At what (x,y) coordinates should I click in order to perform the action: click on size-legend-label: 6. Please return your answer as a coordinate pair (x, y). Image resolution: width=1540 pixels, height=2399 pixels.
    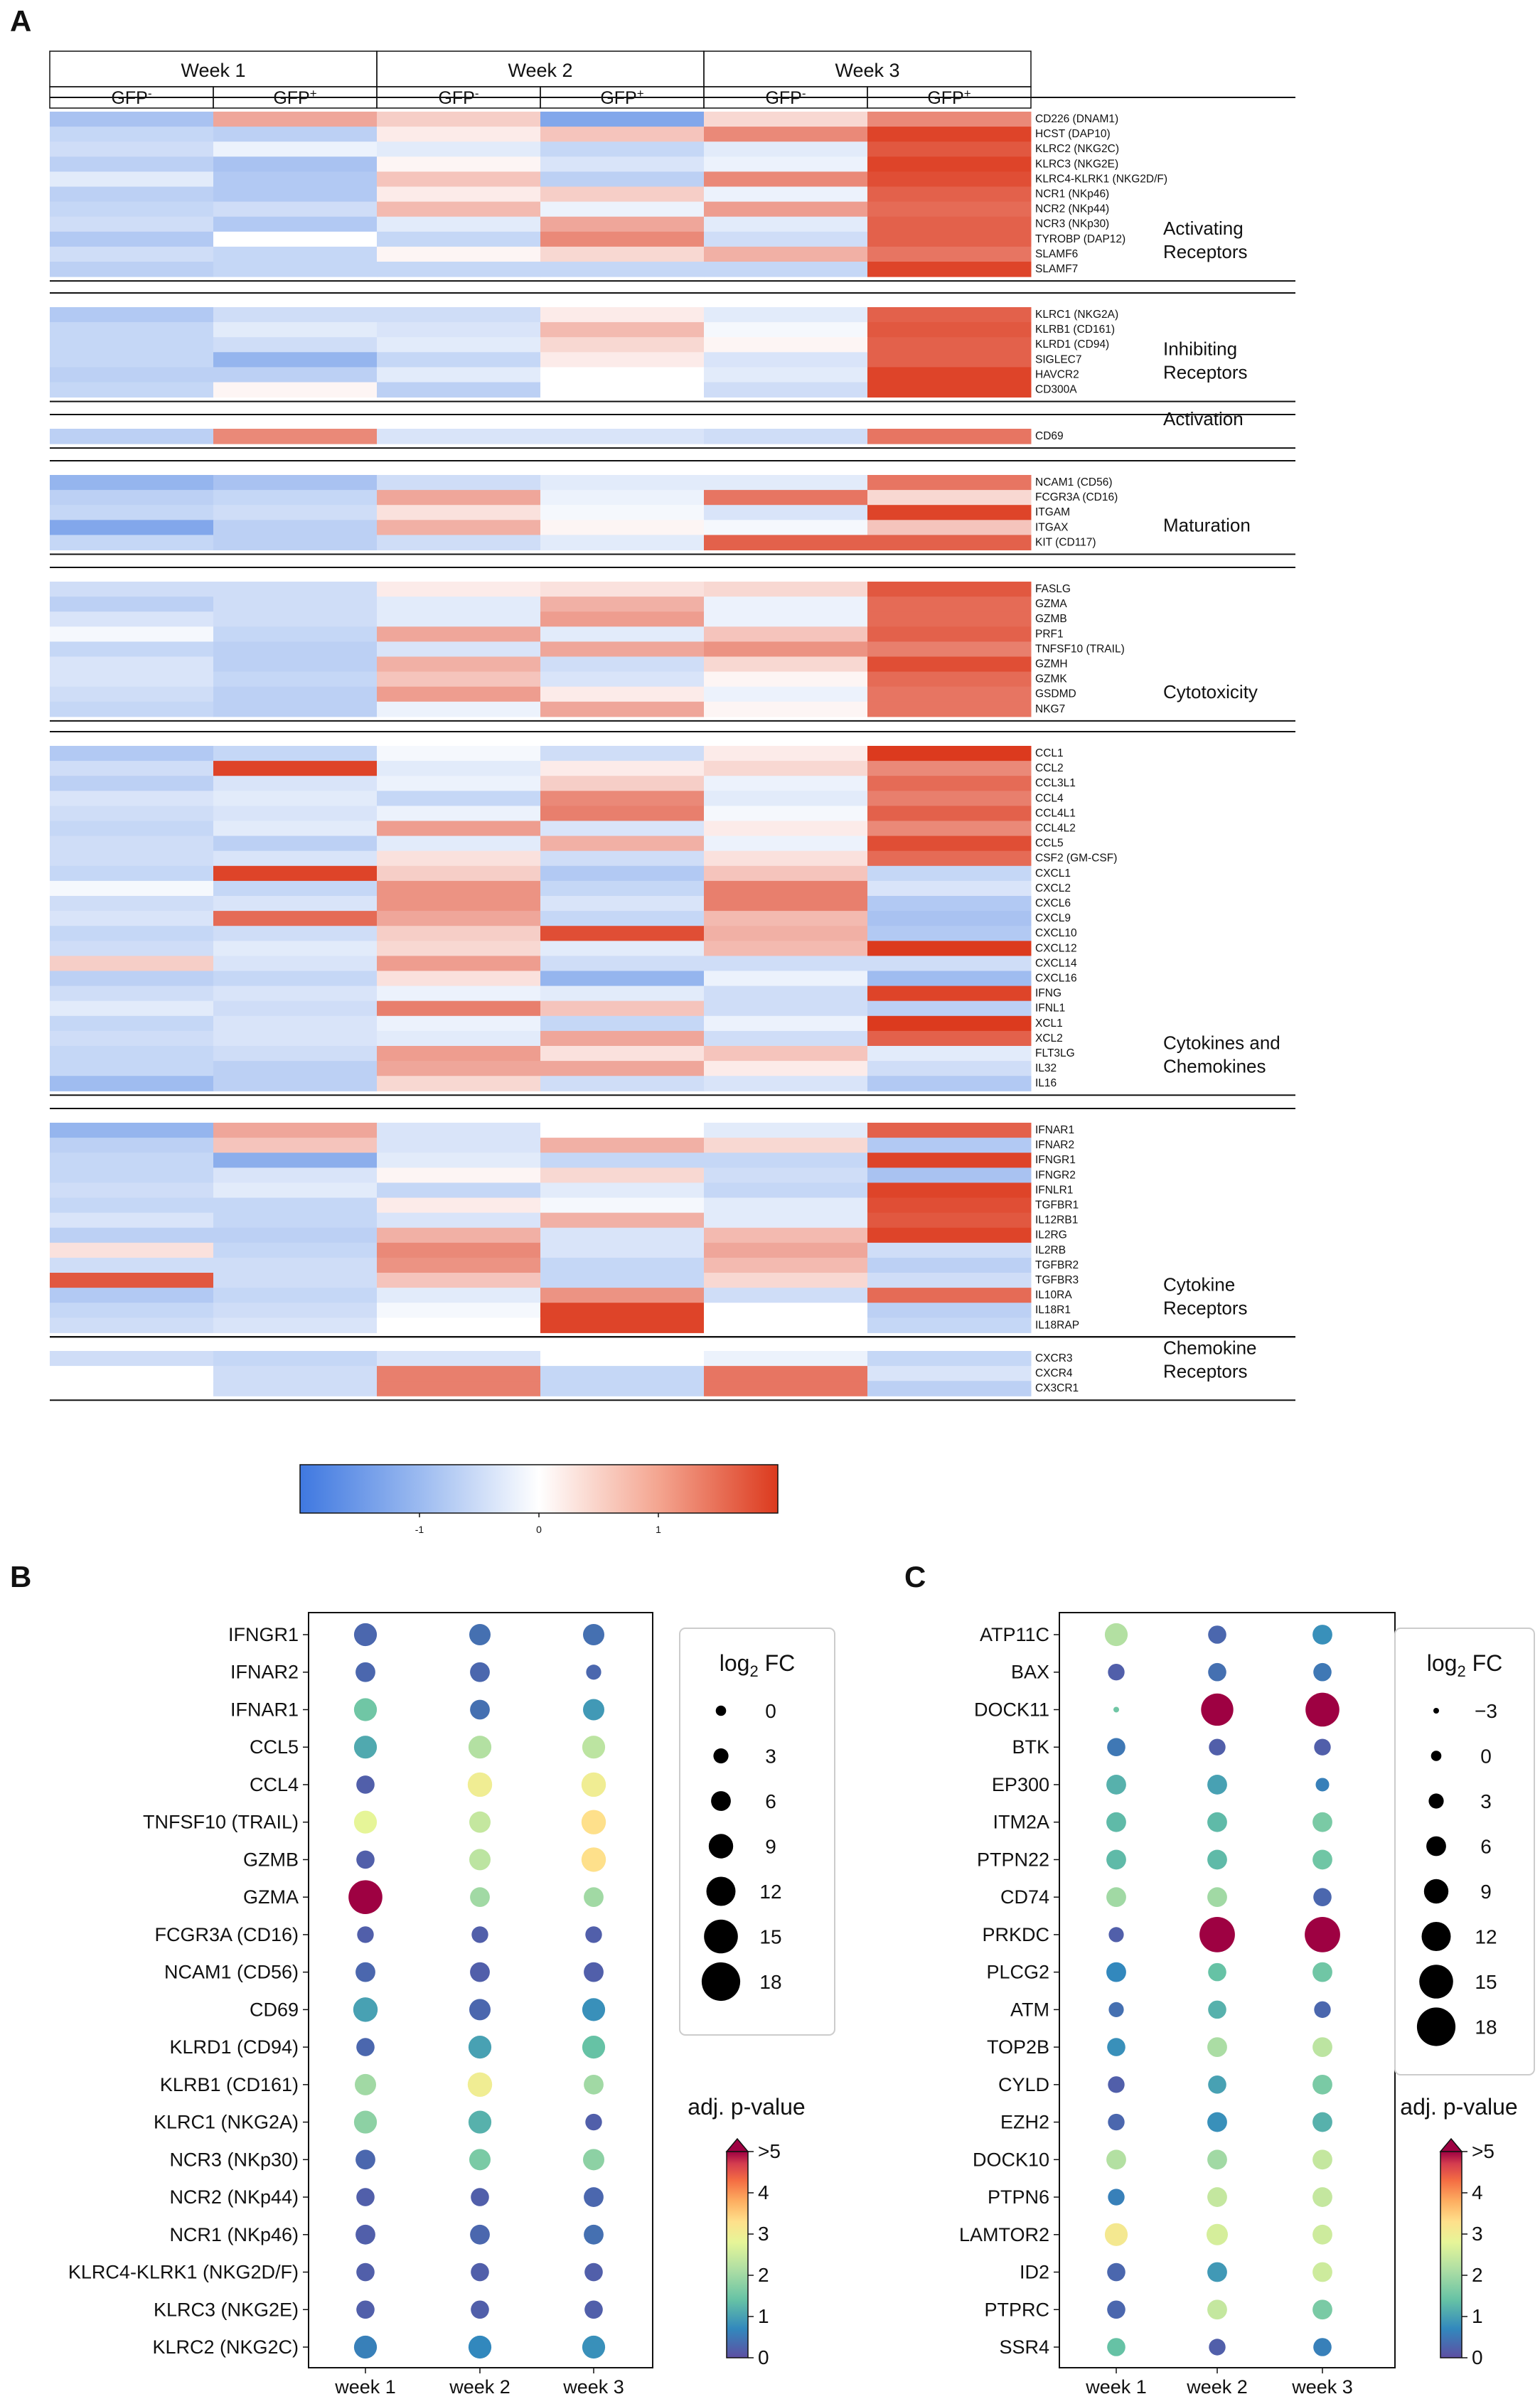
    Looking at the image, I should click on (1486, 1847).